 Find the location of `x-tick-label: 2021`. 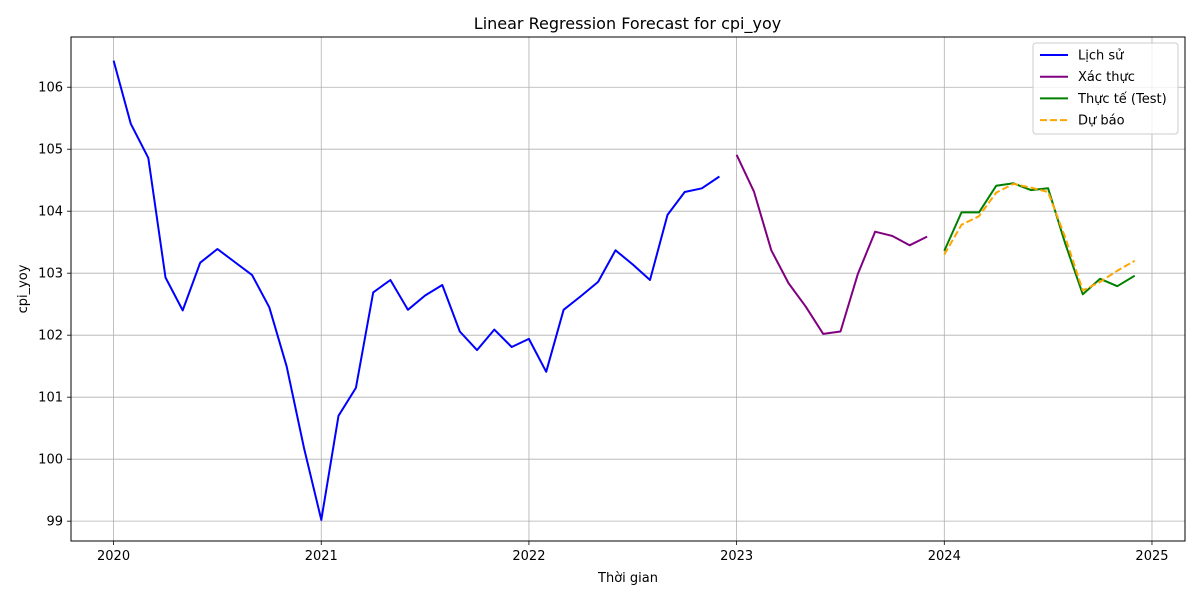

x-tick-label: 2021 is located at coordinates (321, 556).